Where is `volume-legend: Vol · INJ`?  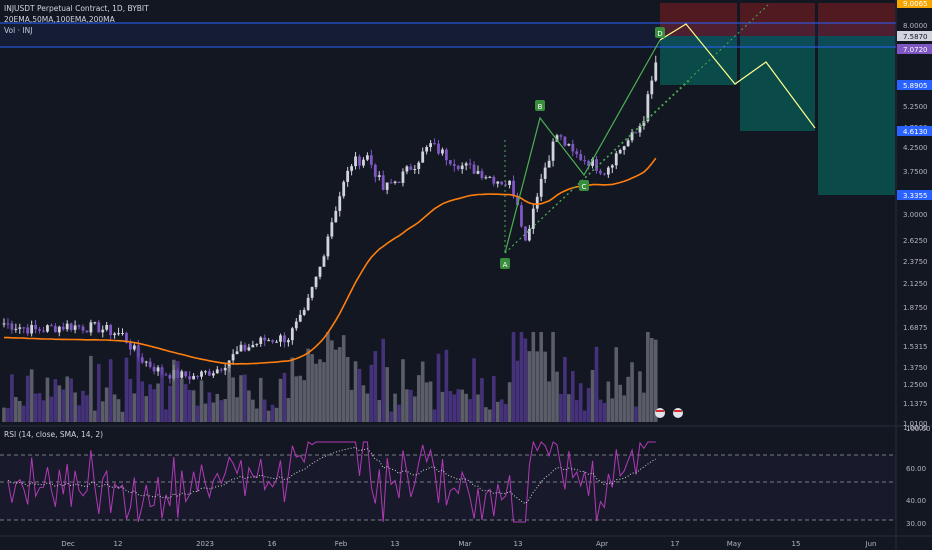 volume-legend: Vol · INJ is located at coordinates (18, 30).